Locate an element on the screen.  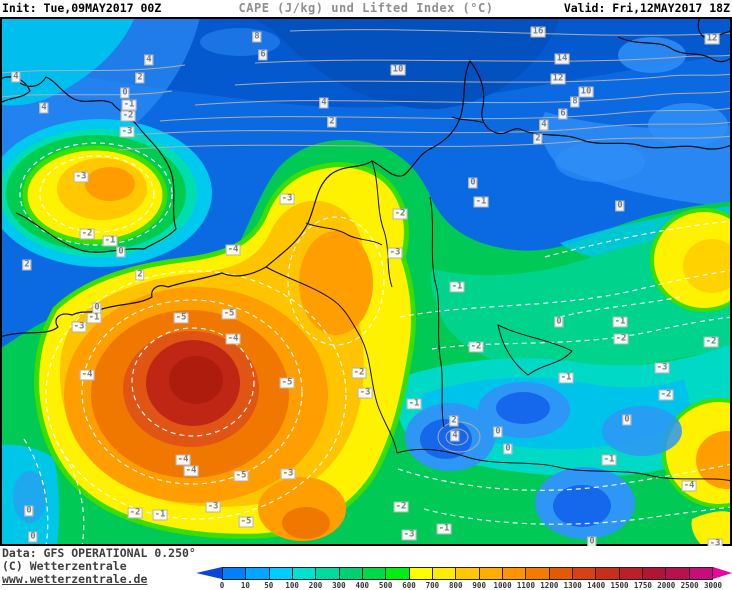
colorbar-tick-label: 900 is located at coordinates (479, 585).